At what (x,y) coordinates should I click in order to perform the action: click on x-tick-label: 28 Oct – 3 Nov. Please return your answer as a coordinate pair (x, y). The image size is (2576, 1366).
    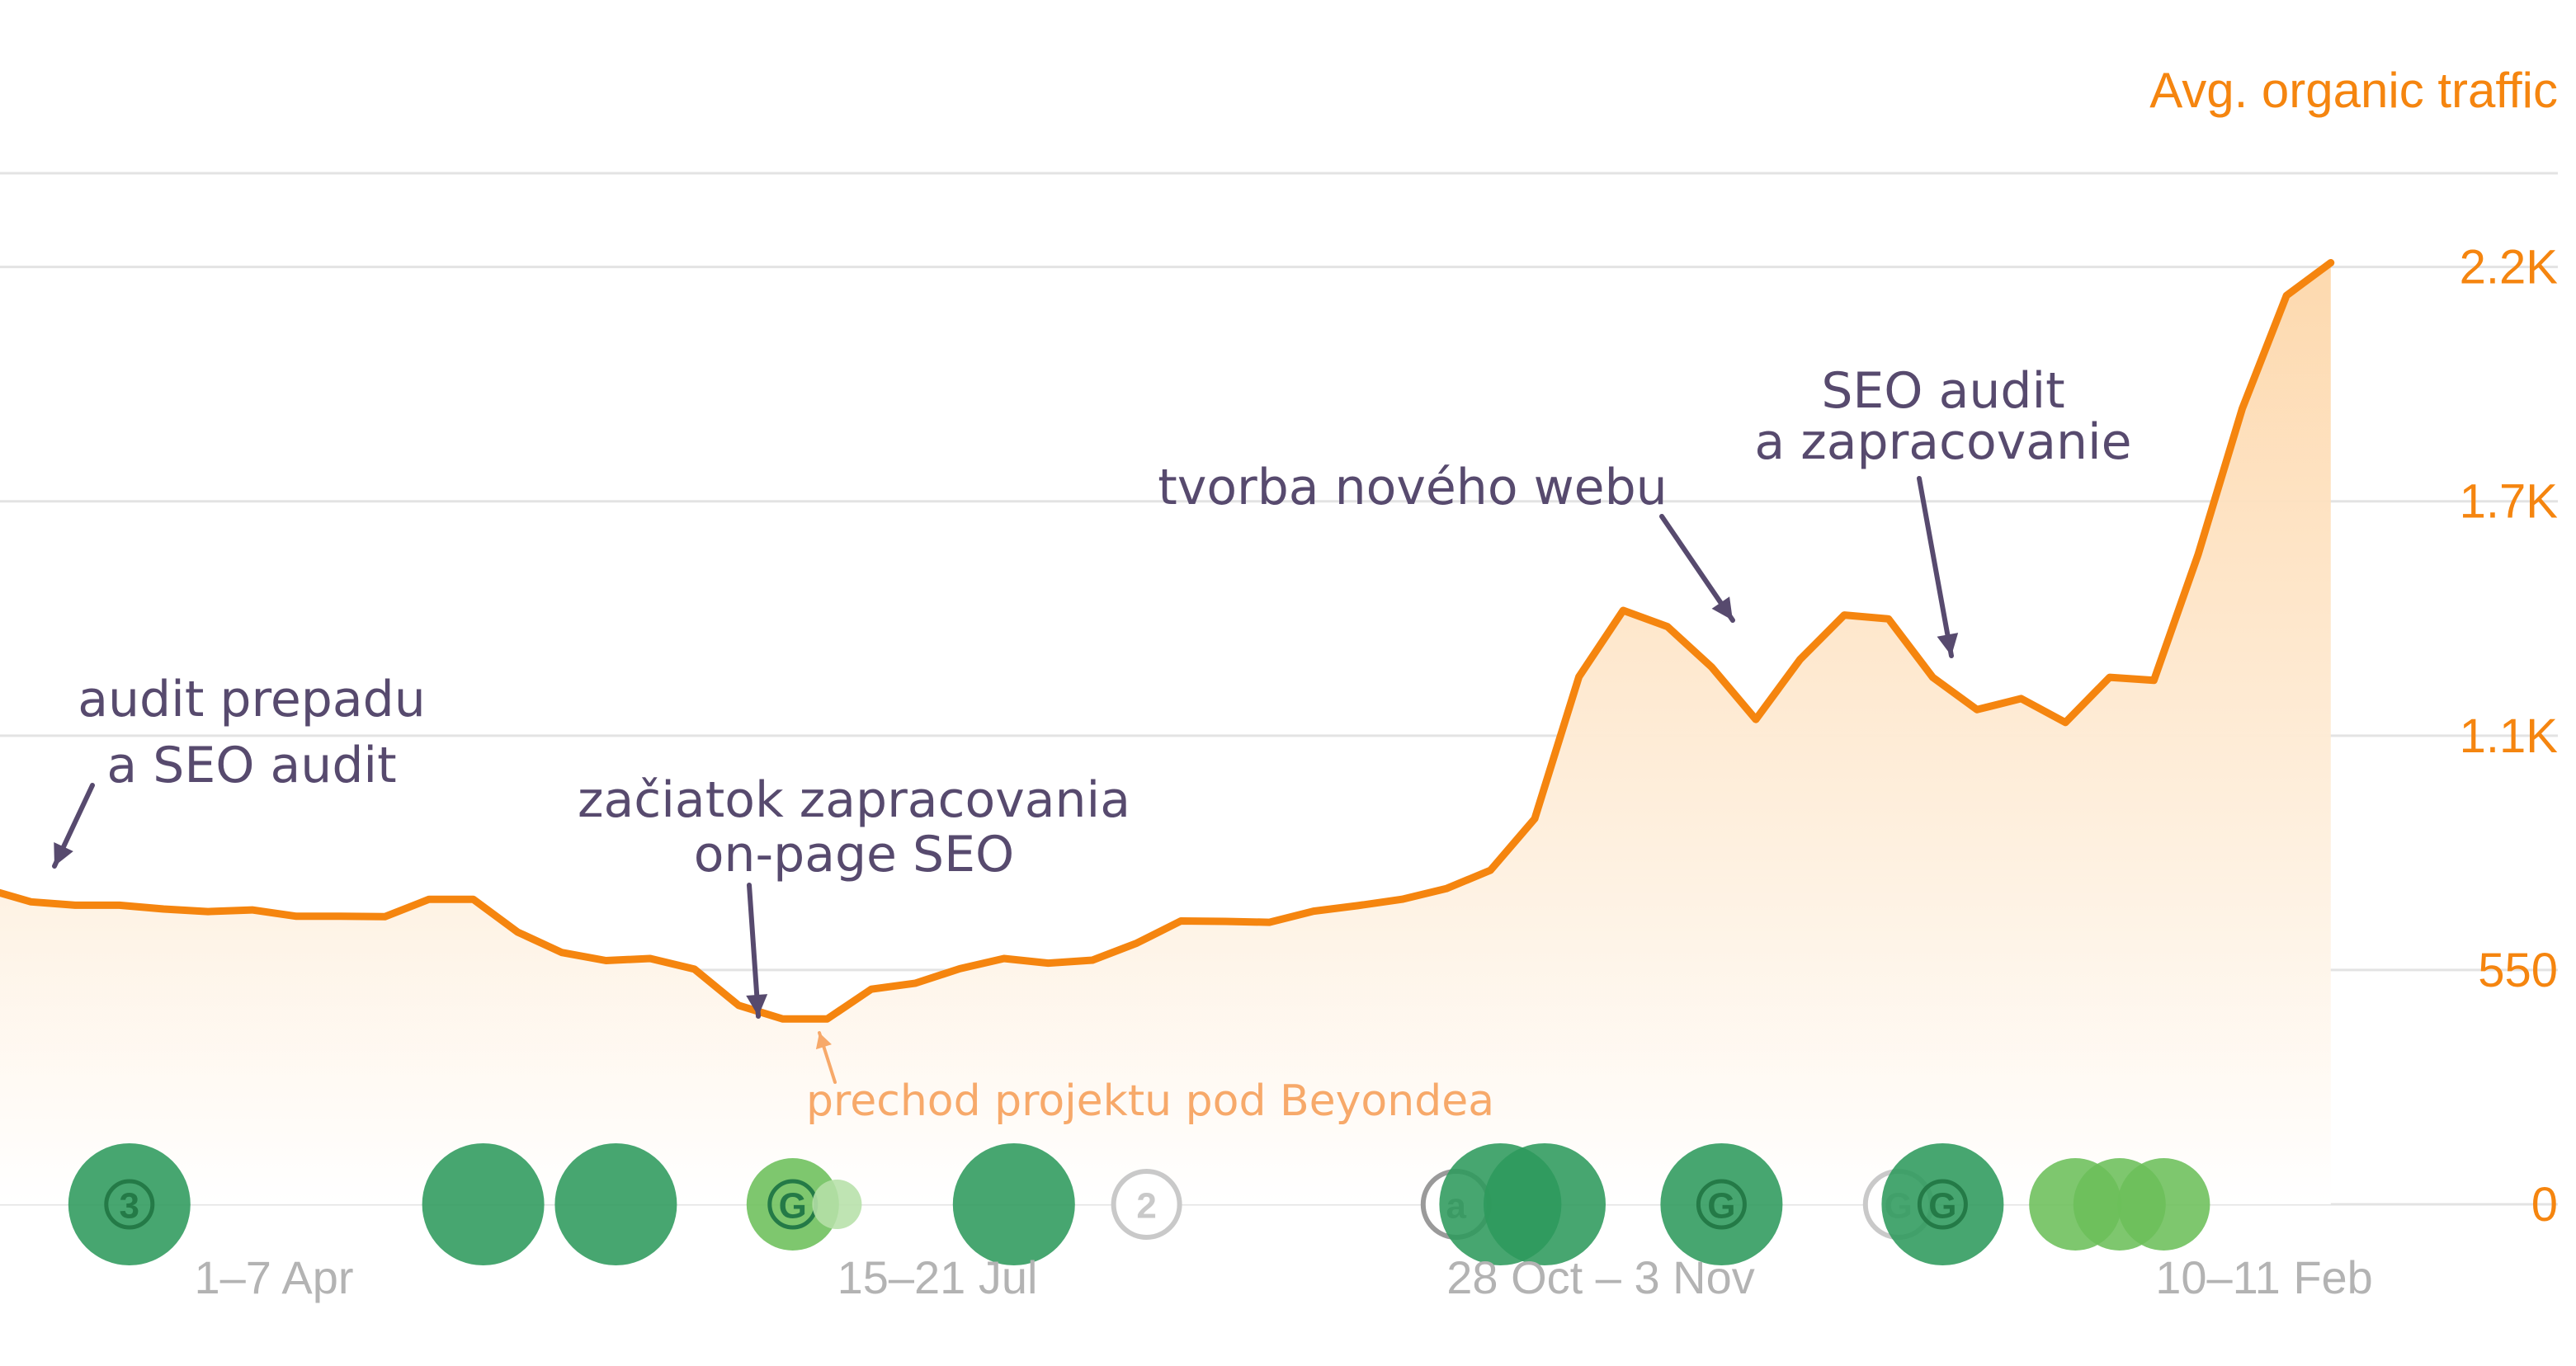
    Looking at the image, I should click on (1600, 1277).